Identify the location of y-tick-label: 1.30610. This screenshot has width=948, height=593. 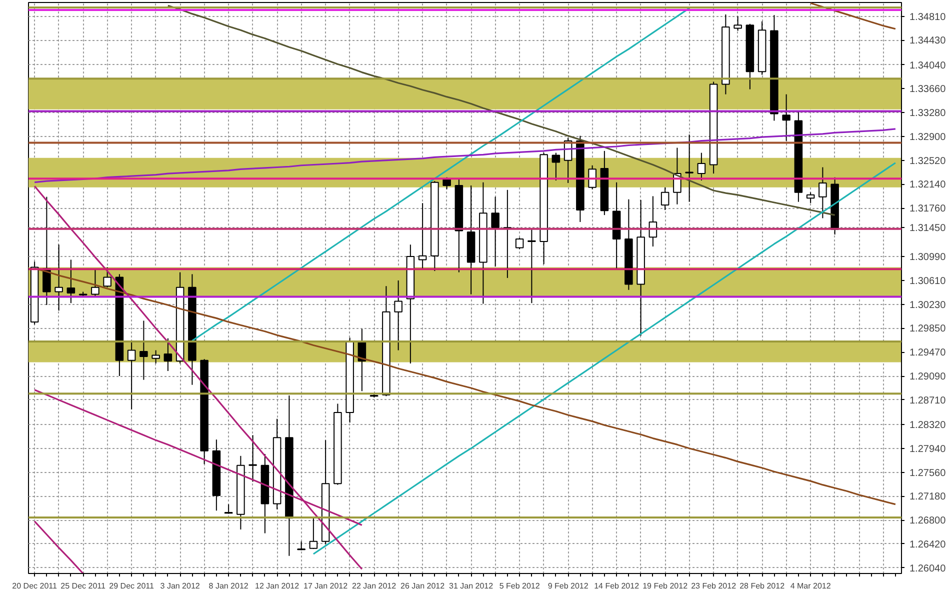
(928, 281).